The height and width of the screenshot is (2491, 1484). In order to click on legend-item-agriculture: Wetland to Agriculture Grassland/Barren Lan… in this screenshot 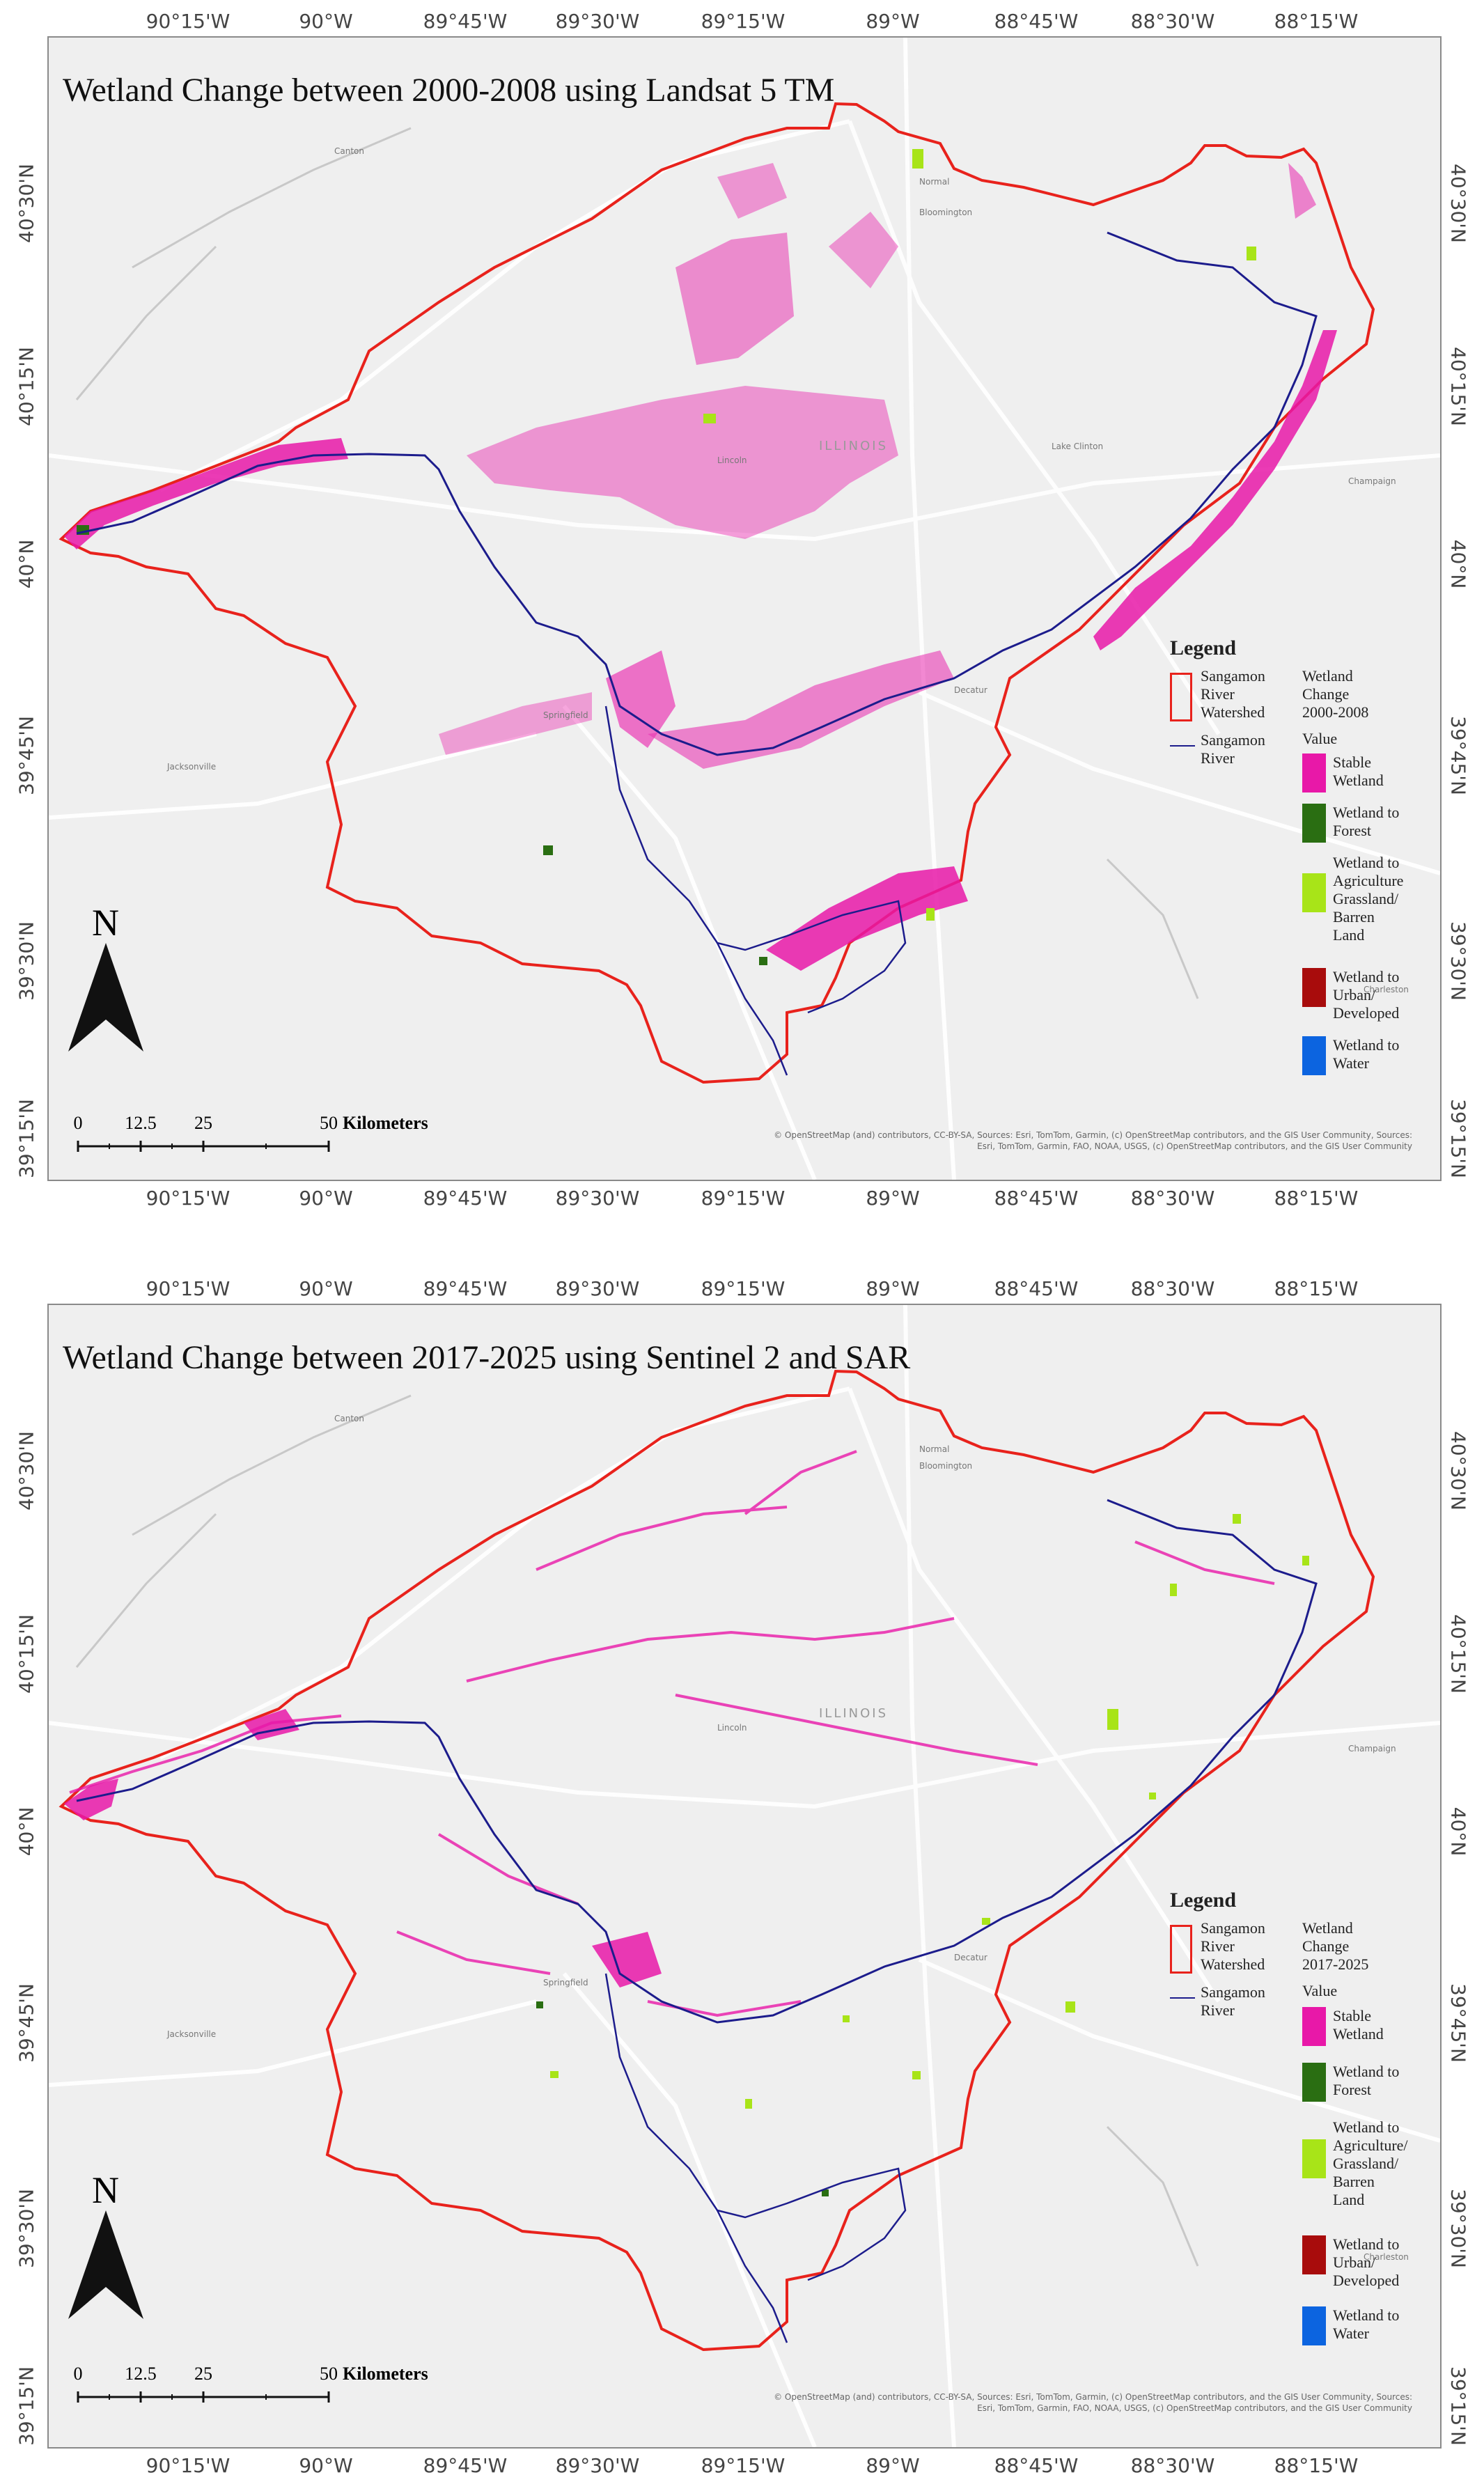, I will do `click(1368, 899)`.